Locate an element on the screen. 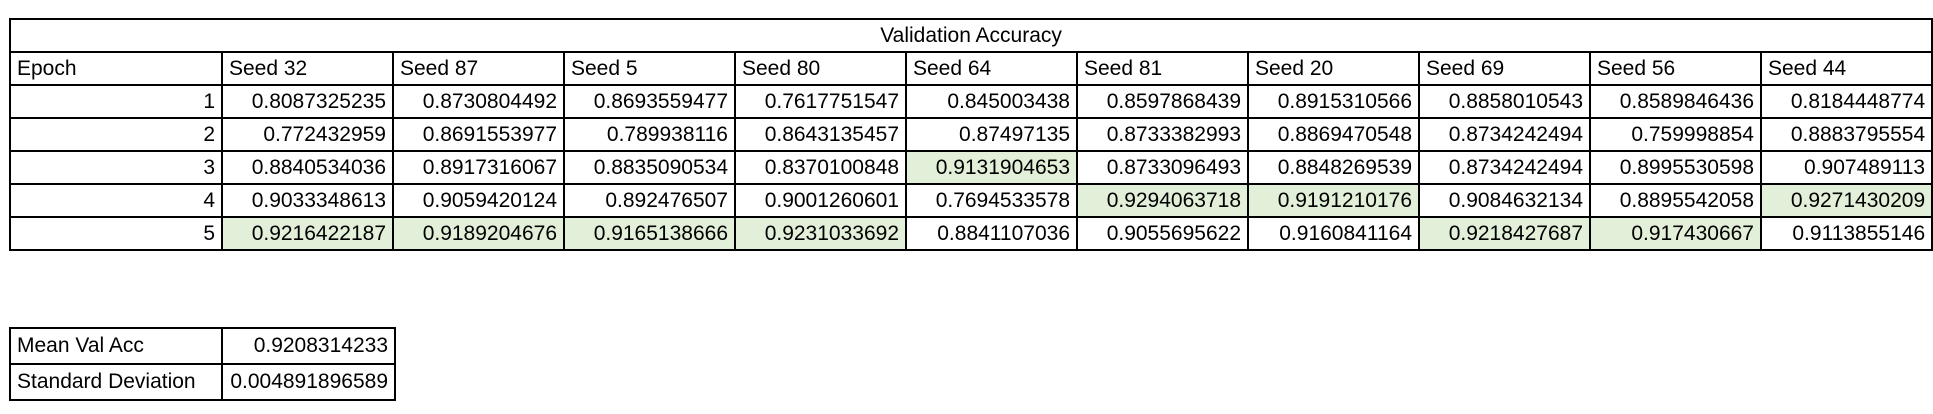 This screenshot has width=1933, height=414. accuracy-cell: 0.9160841164 is located at coordinates (1333, 233).